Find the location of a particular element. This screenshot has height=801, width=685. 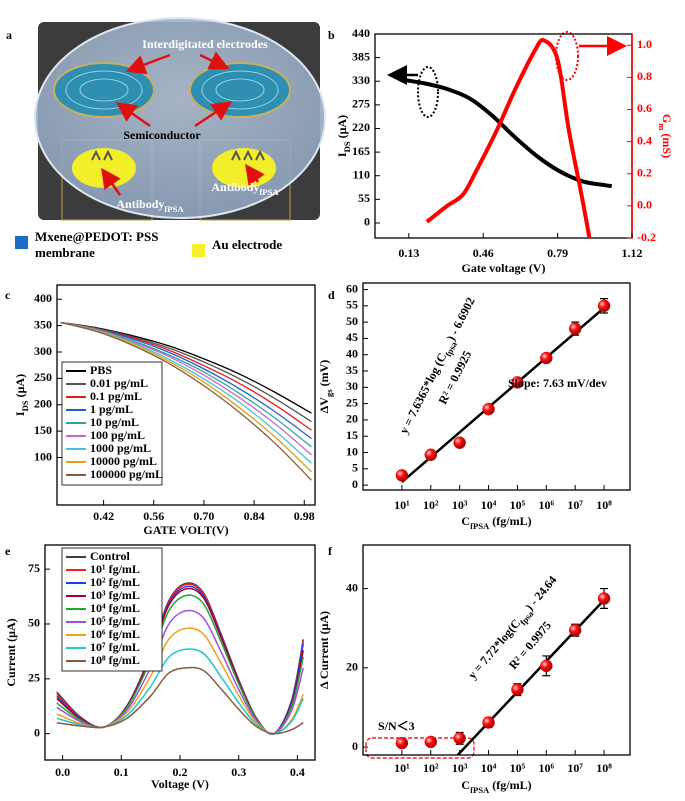

legend-label: 10⁶ fg/mL is located at coordinates (115, 634).